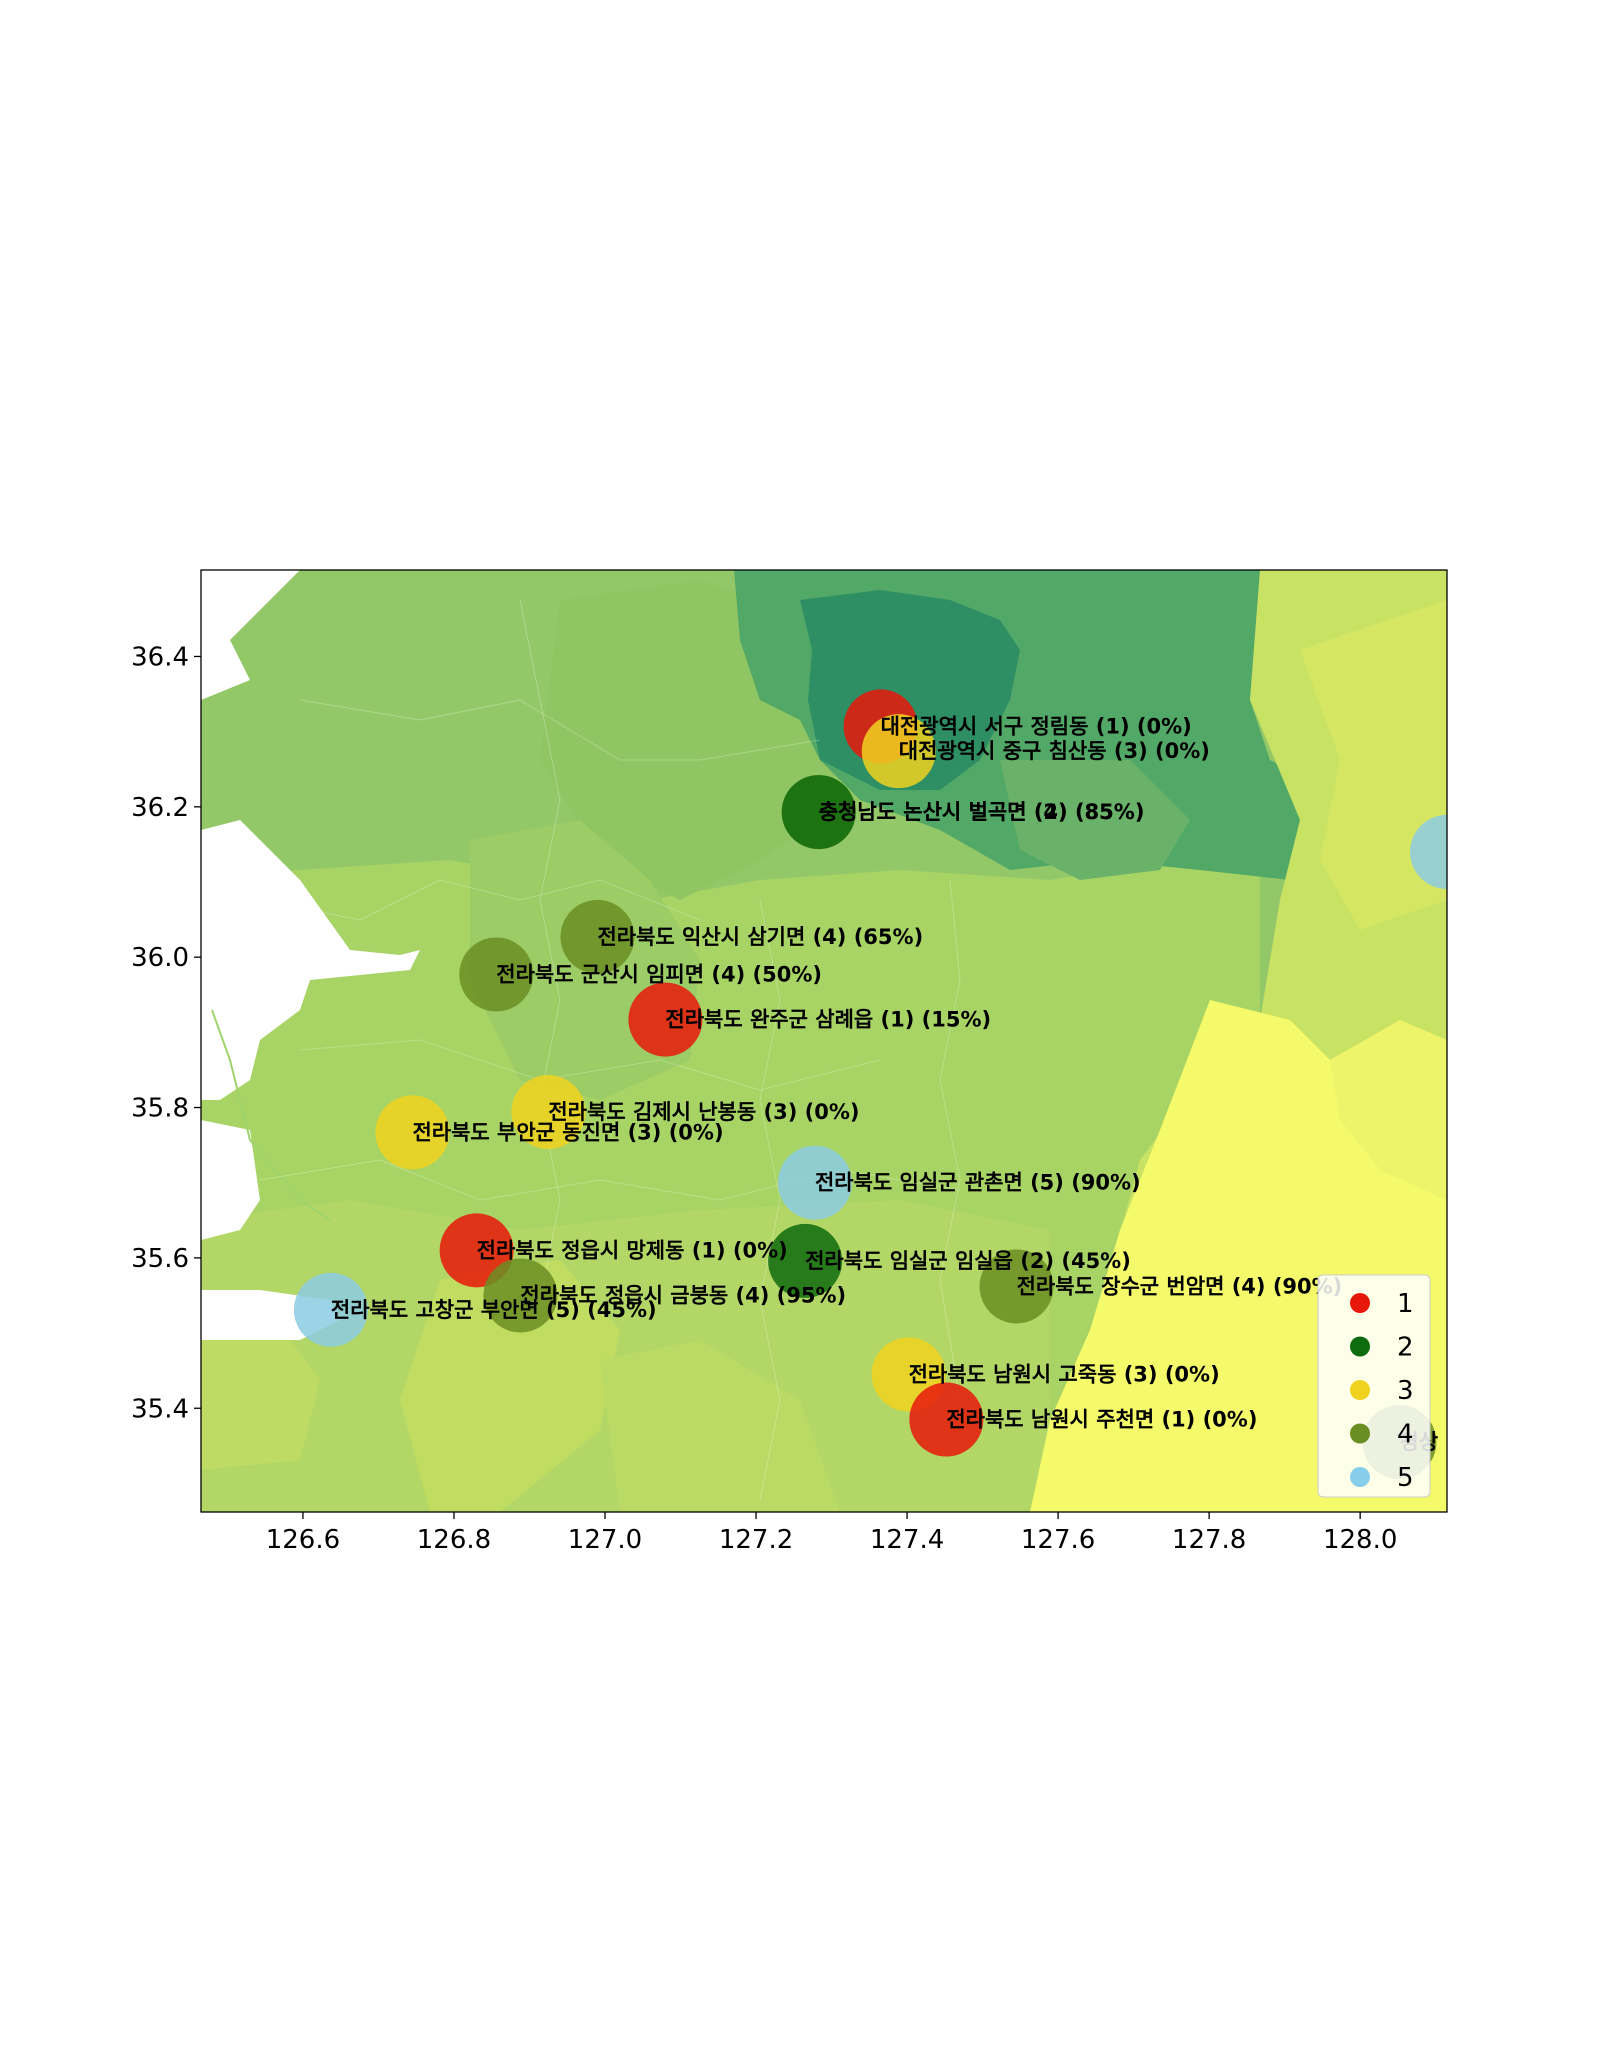 Image resolution: width=1600 pixels, height=2052 pixels. I want to click on legend-label: 1, so click(1405, 1304).